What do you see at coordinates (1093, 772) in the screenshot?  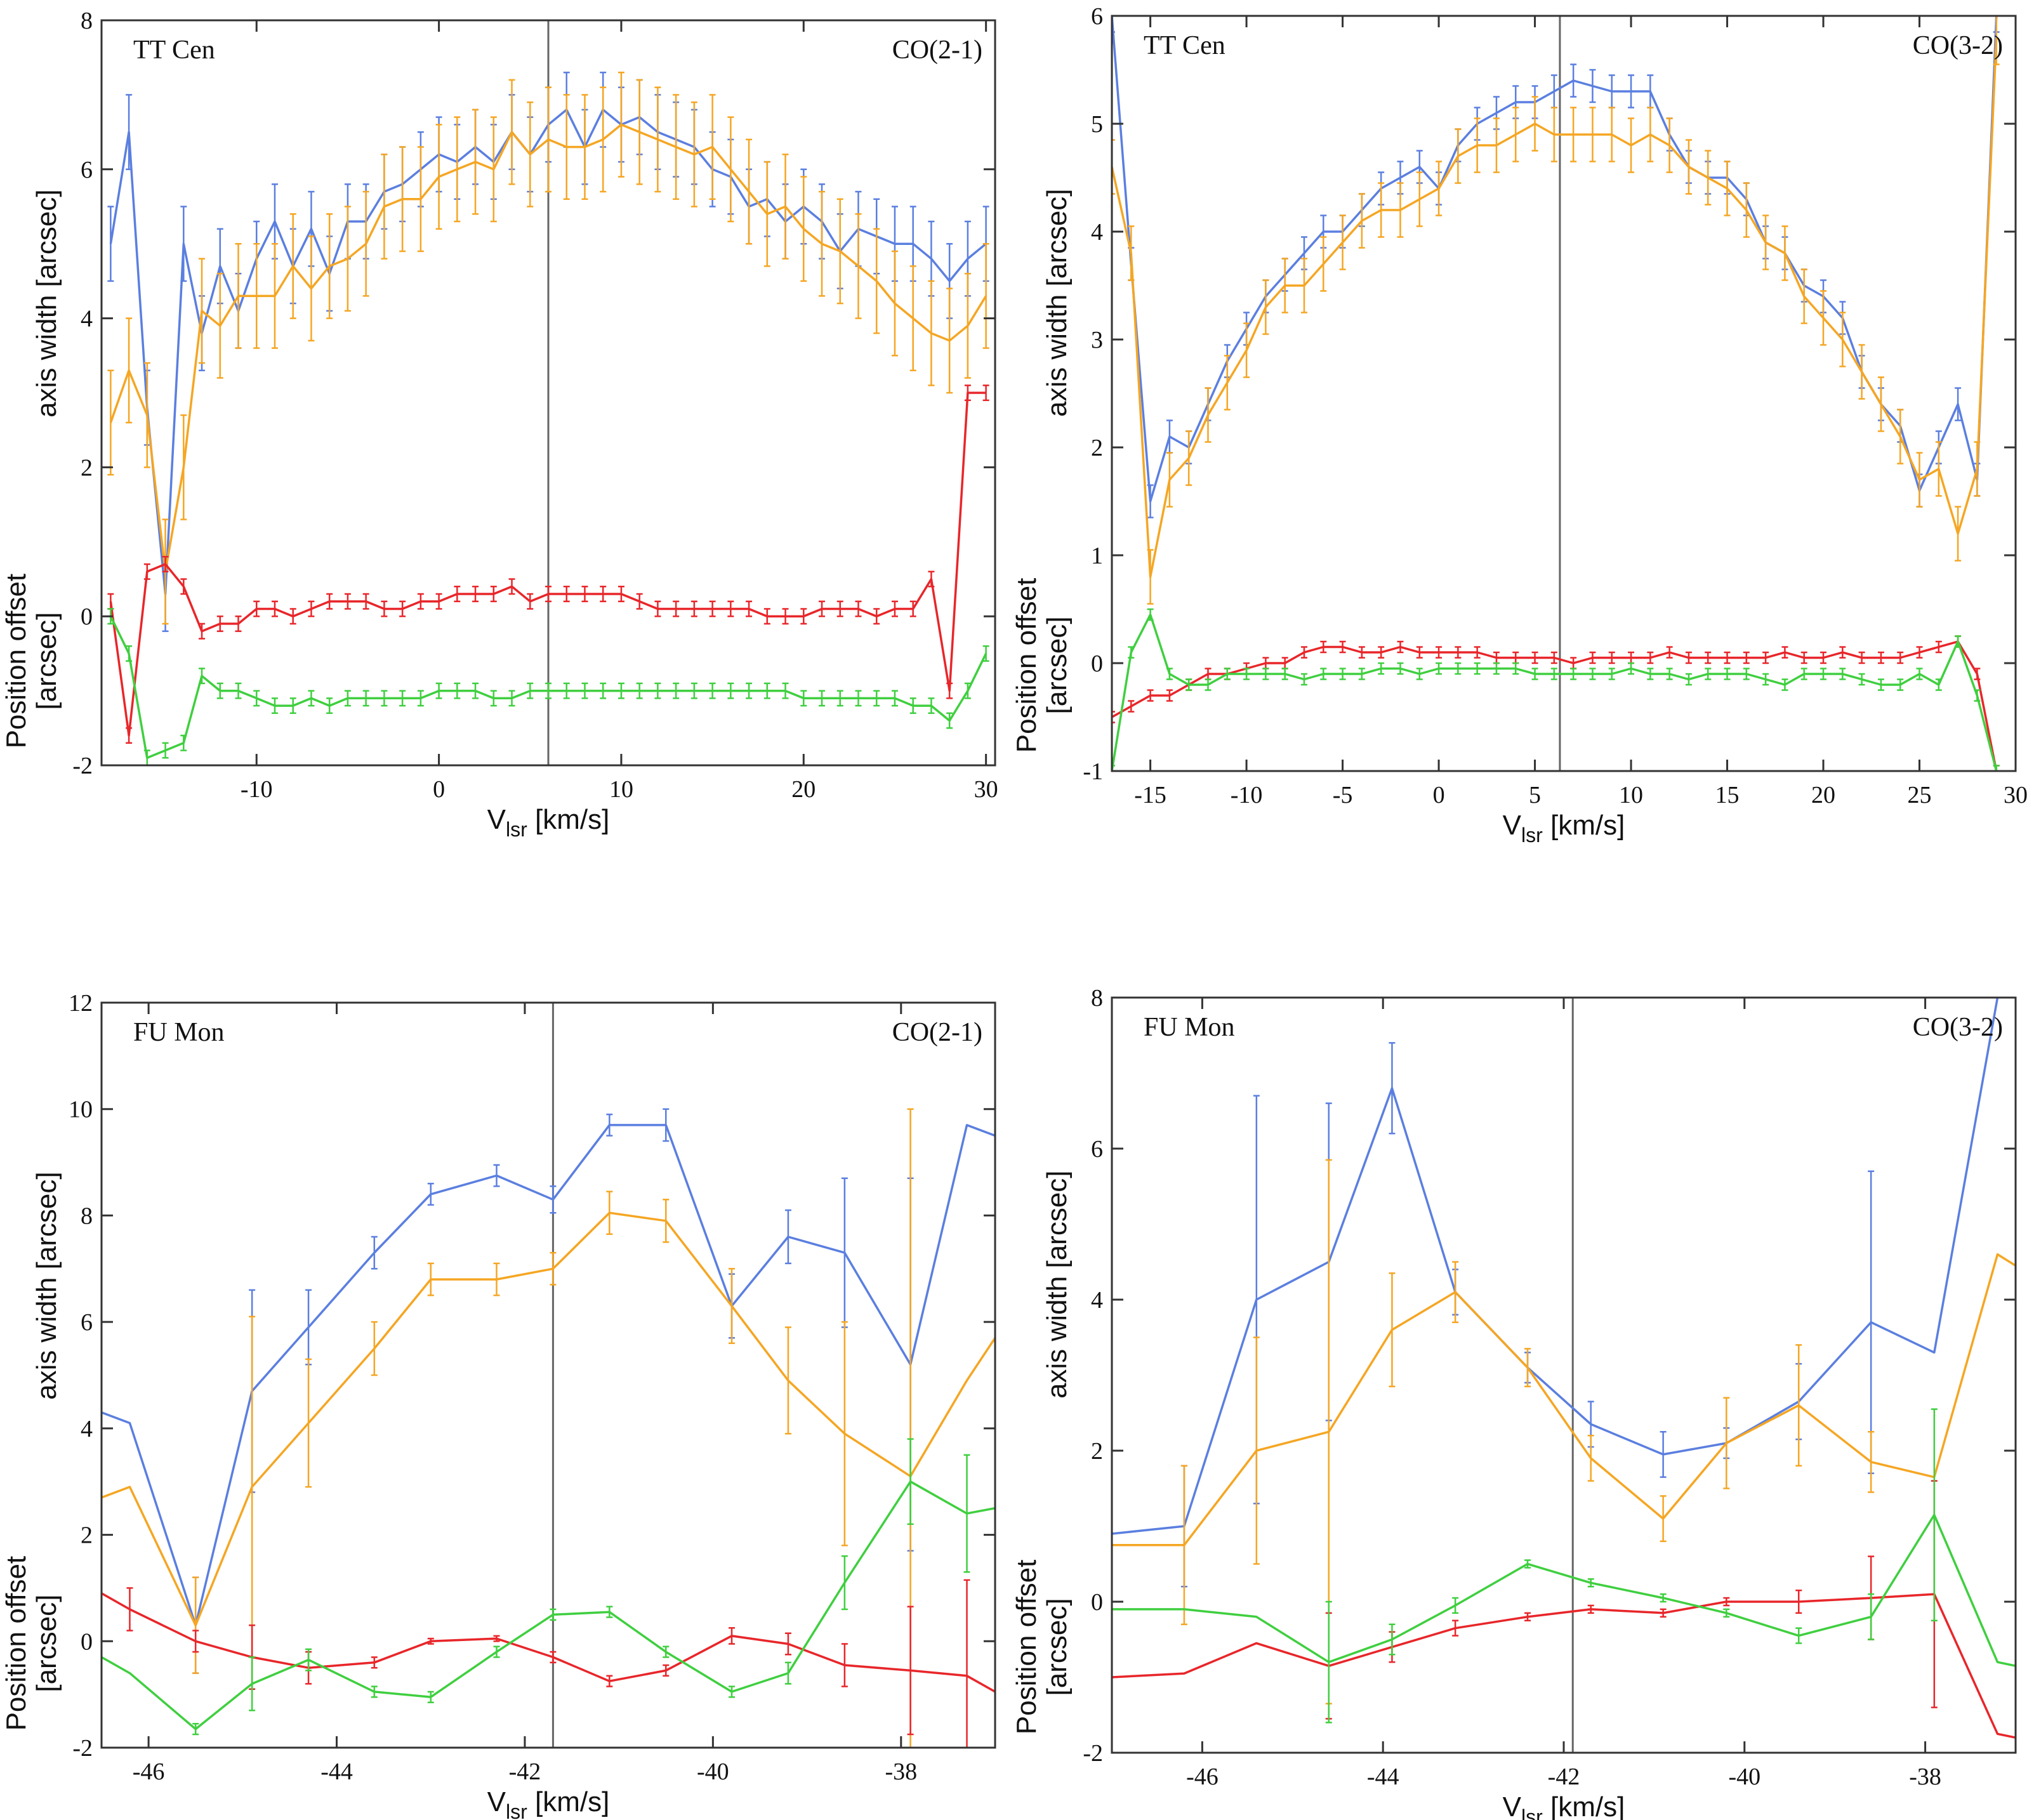 I see `y-tick-label: -1` at bounding box center [1093, 772].